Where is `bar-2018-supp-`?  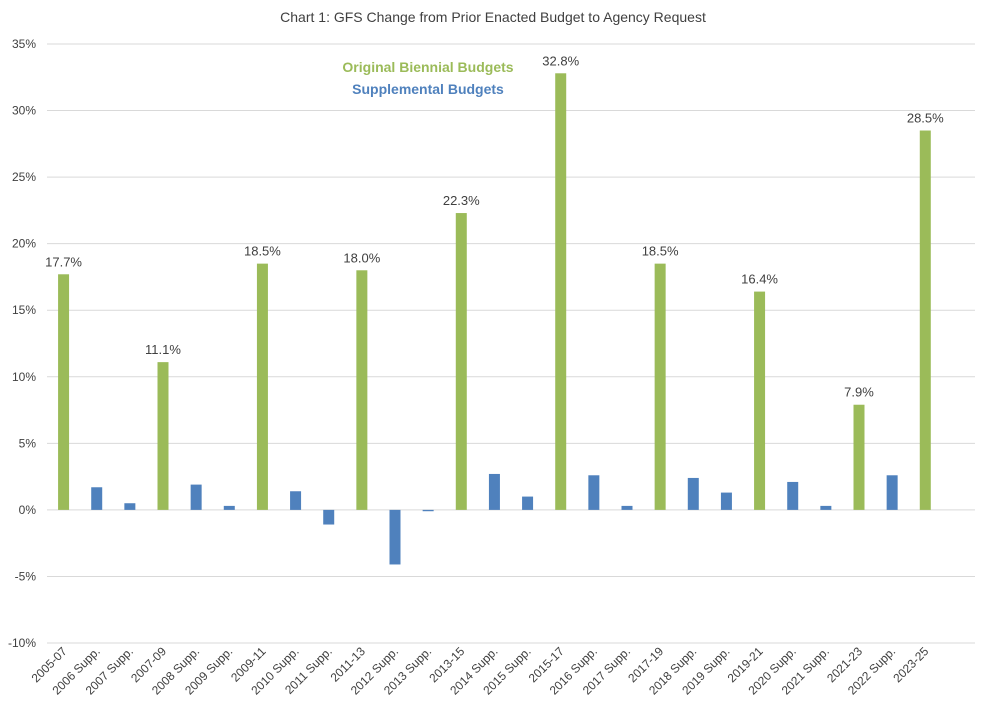 bar-2018-supp- is located at coordinates (693, 493).